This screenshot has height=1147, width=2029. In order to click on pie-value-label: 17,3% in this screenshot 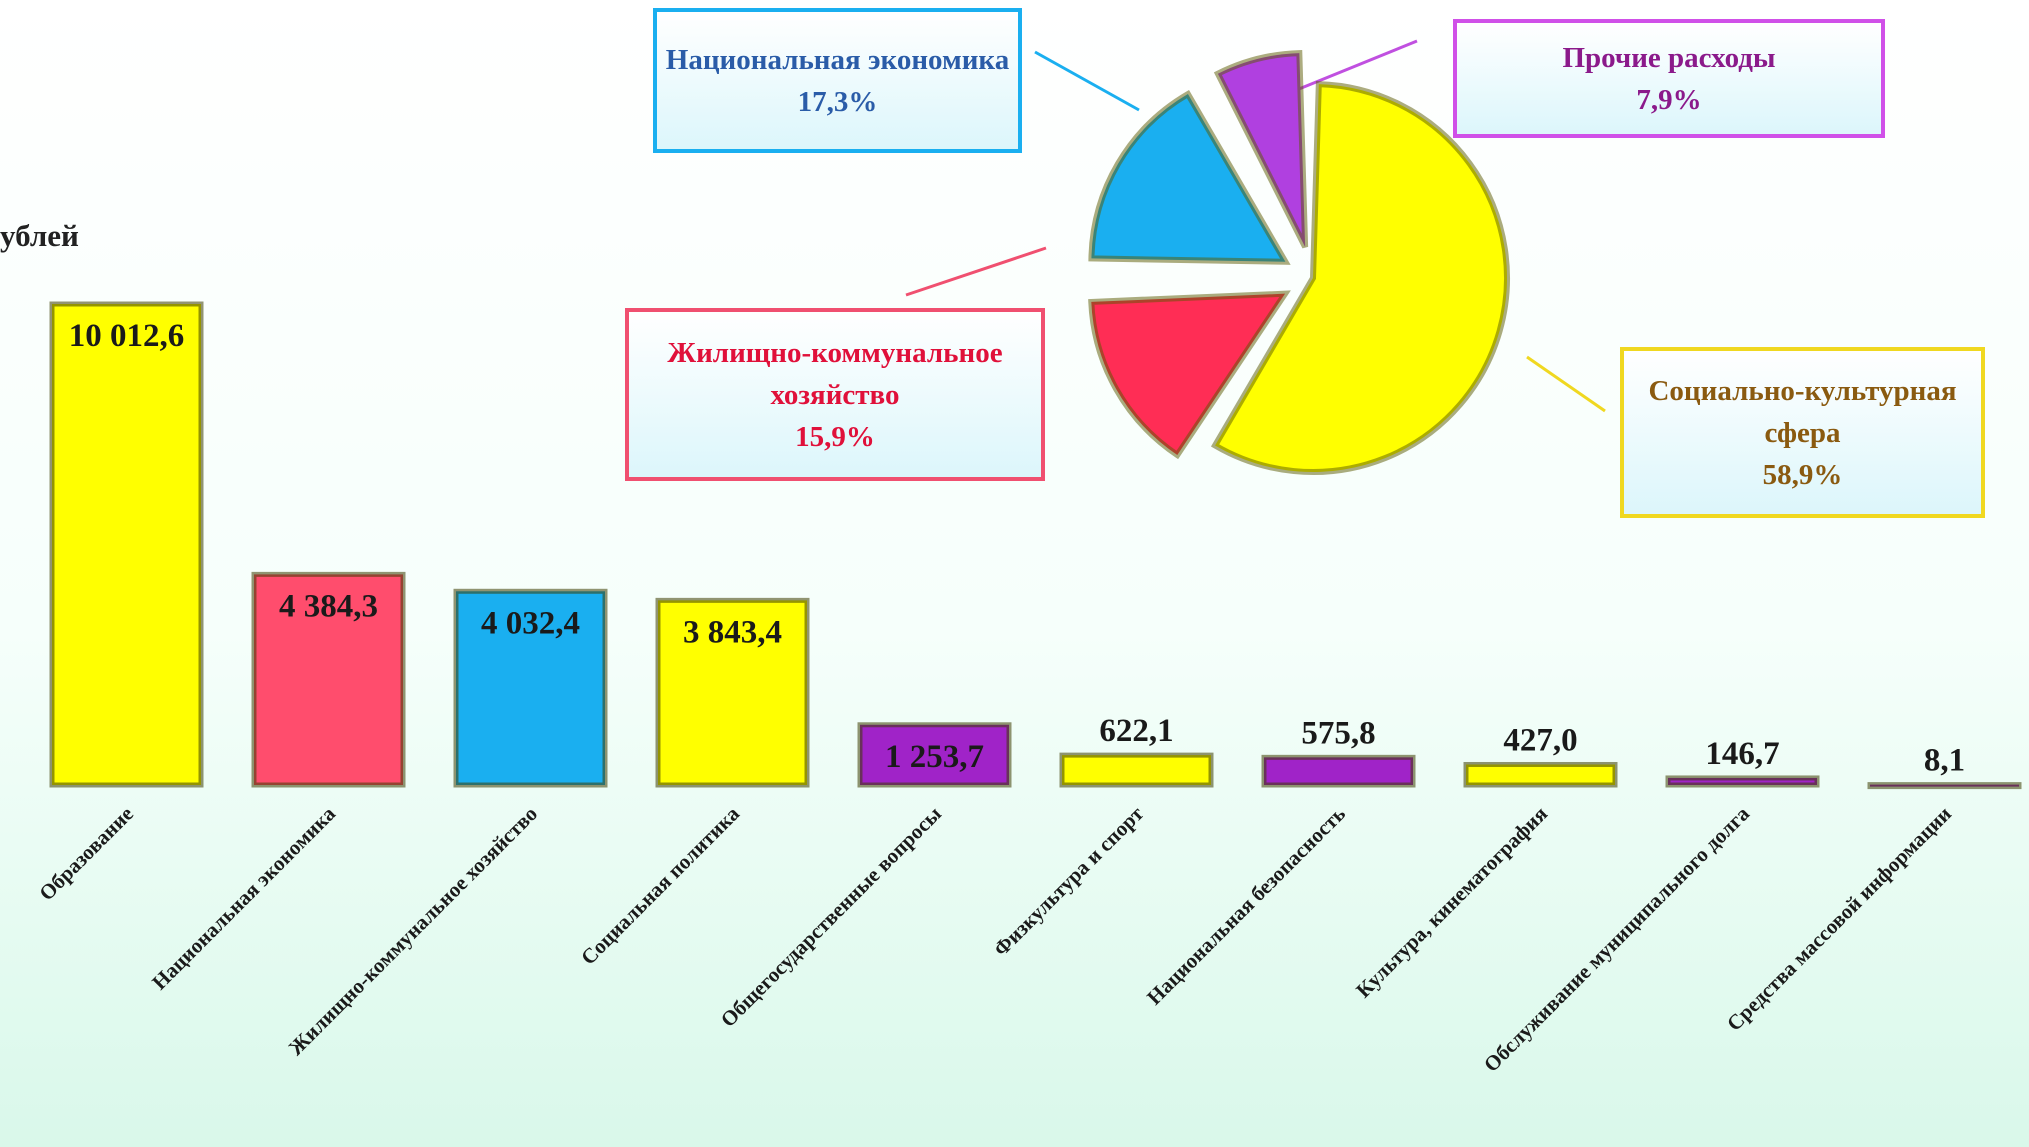, I will do `click(837, 101)`.